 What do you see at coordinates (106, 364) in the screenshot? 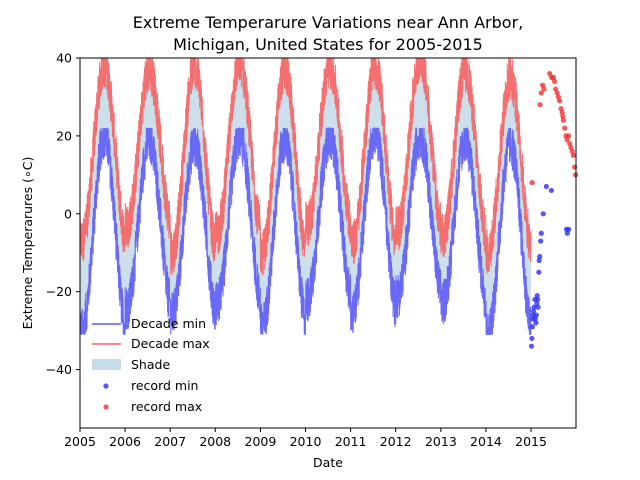
I see `legend-swatch-shade` at bounding box center [106, 364].